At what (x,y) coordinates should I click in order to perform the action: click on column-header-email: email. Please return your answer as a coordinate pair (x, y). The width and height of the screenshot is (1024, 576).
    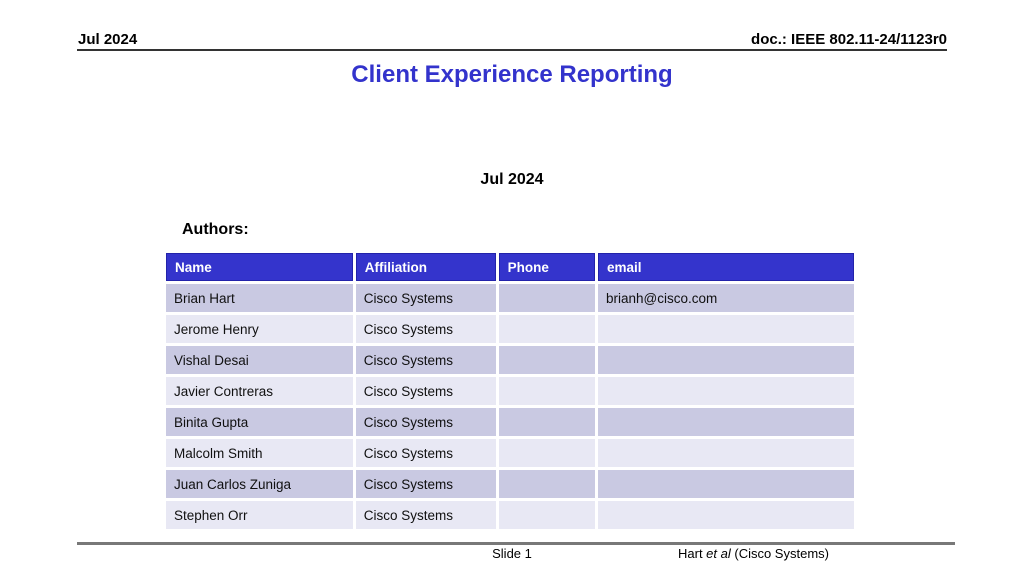
    Looking at the image, I should click on (725, 267).